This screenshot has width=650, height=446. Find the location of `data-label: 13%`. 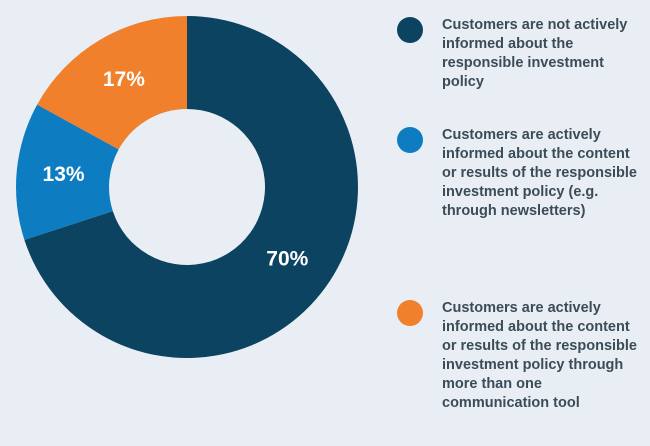

data-label: 13% is located at coordinates (64, 174).